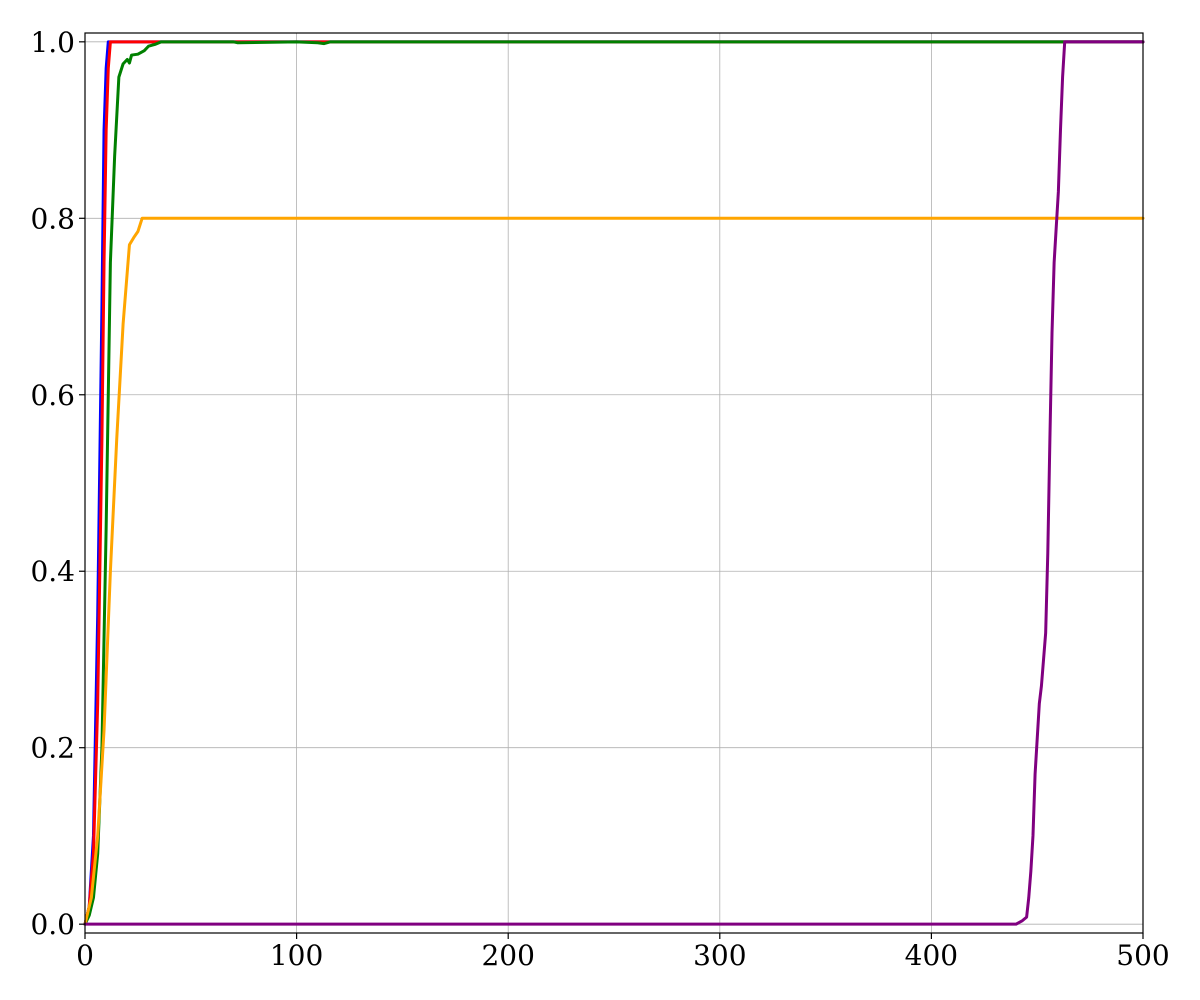 Image resolution: width=1200 pixels, height=1000 pixels. Describe the element at coordinates (52, 571) in the screenshot. I see `y-tick-label: 0.4` at that location.